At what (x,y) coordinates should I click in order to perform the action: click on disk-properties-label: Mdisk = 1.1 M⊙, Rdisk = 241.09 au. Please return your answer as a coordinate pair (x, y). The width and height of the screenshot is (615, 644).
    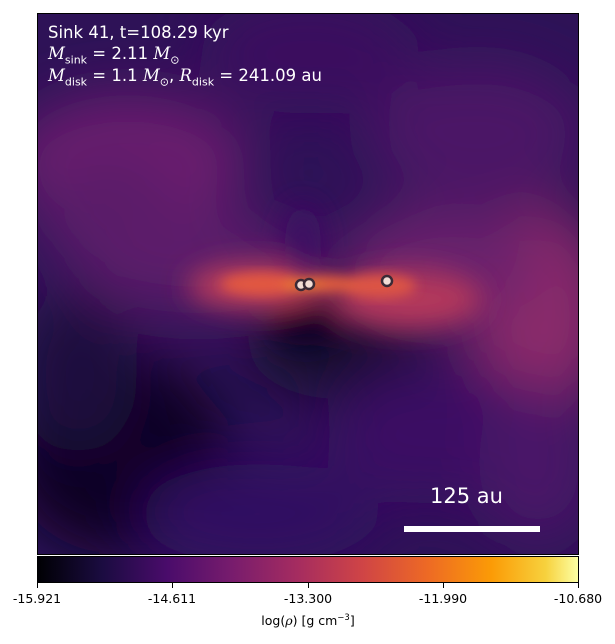
    Looking at the image, I should click on (185, 77).